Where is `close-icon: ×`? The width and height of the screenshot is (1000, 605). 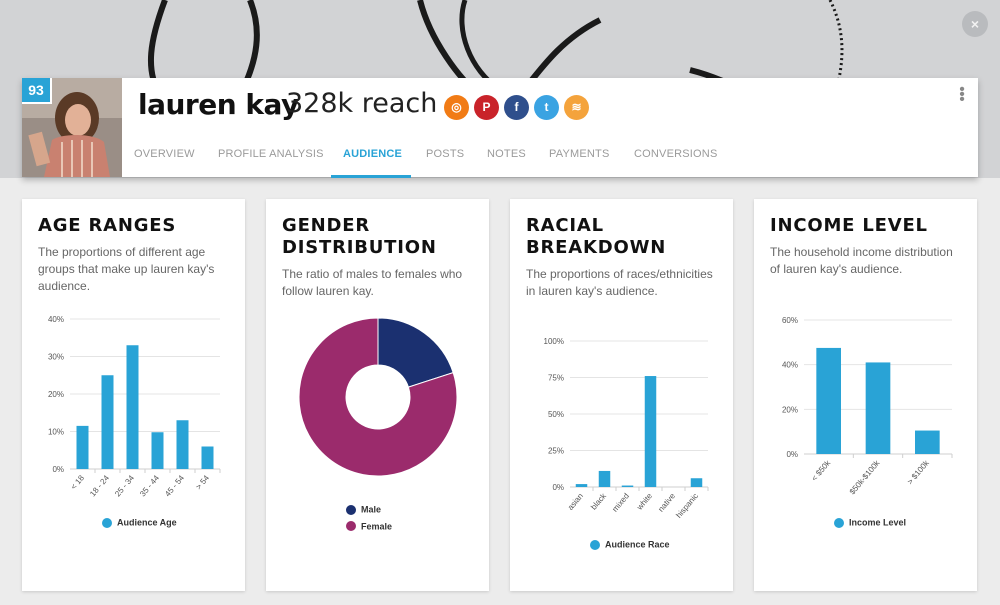 close-icon: × is located at coordinates (975, 24).